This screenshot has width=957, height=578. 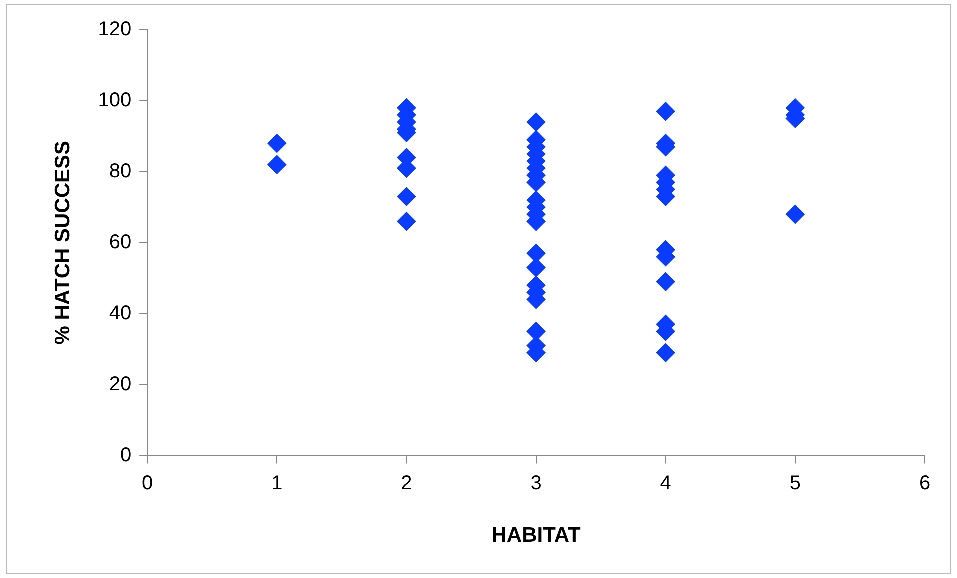 What do you see at coordinates (115, 29) in the screenshot?
I see `y-tick-label: 120` at bounding box center [115, 29].